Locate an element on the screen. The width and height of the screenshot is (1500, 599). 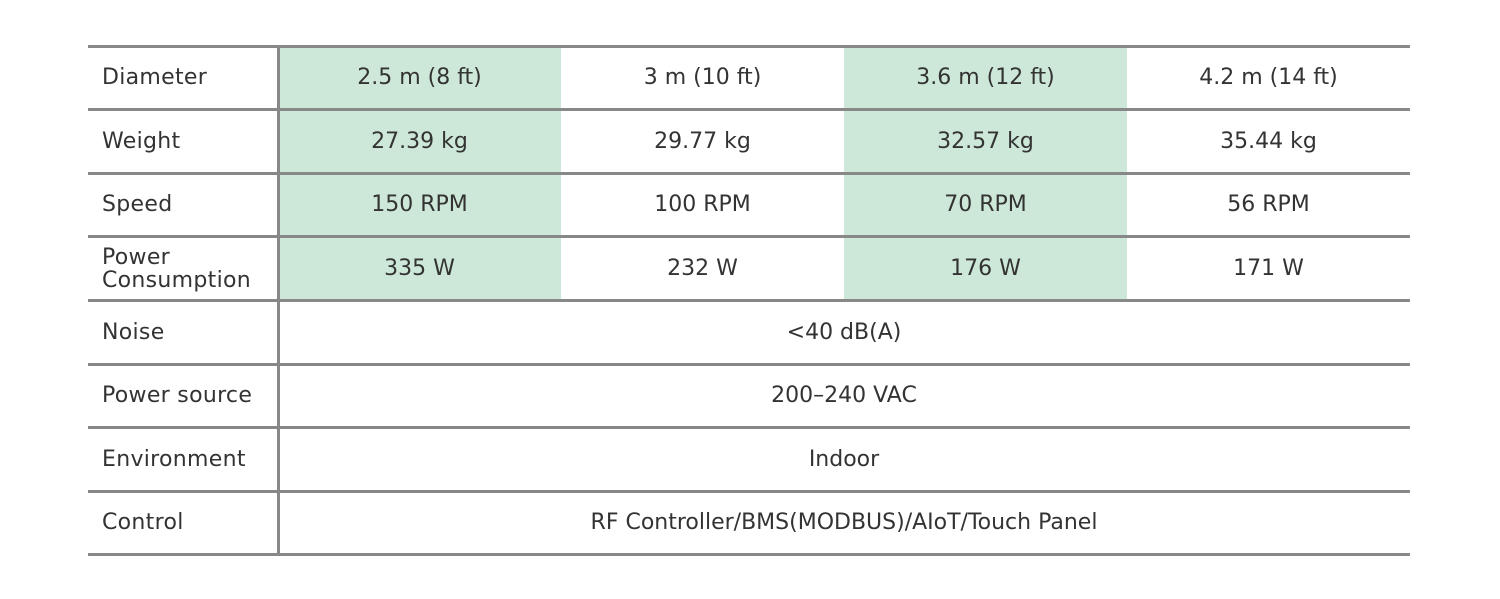
cell-value: 176 W is located at coordinates (985, 268).